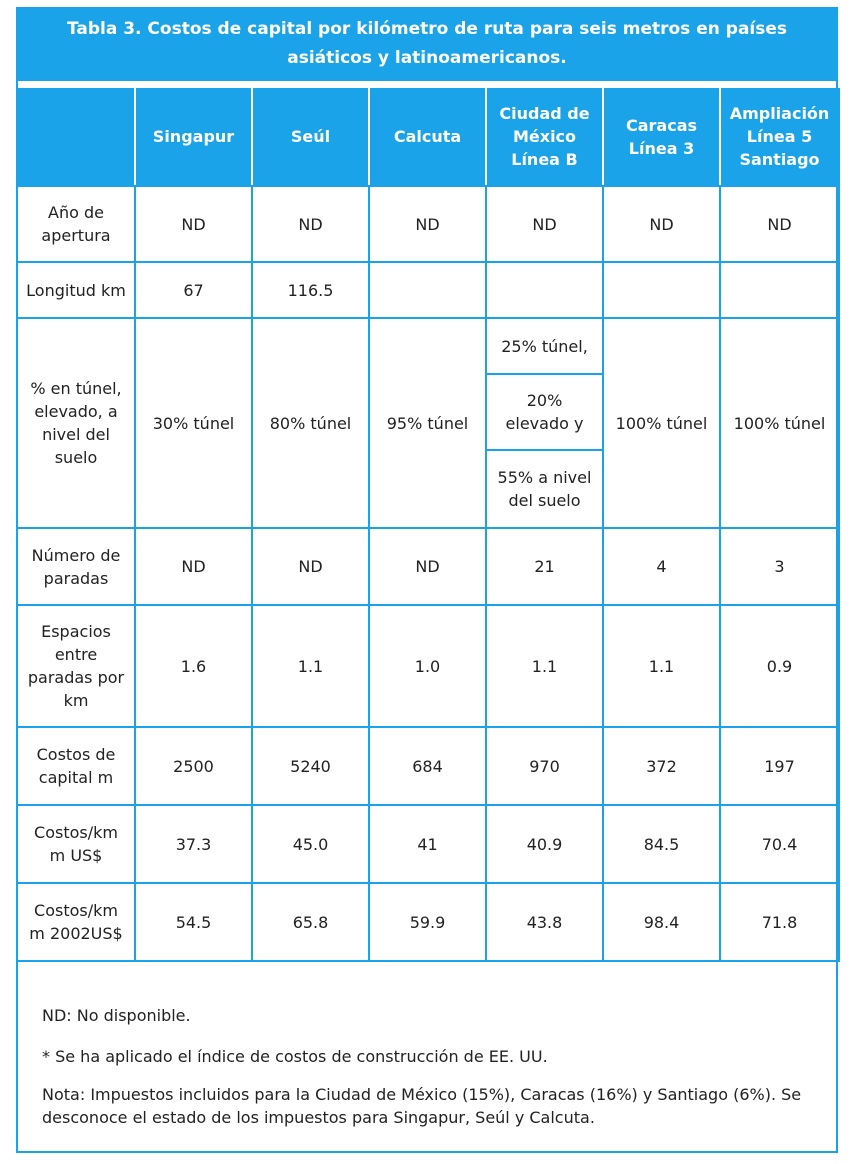  What do you see at coordinates (544, 489) in the screenshot?
I see `table-cell-mexico-nivel: 55% a nivel del suelo` at bounding box center [544, 489].